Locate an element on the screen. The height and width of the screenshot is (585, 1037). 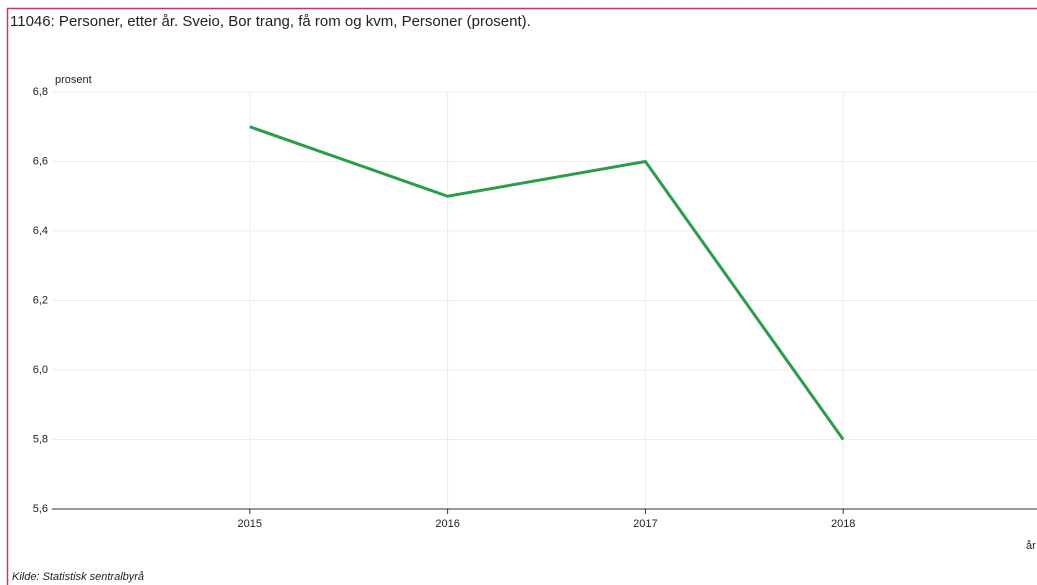
x-tick-label: 2016 is located at coordinates (447, 524).